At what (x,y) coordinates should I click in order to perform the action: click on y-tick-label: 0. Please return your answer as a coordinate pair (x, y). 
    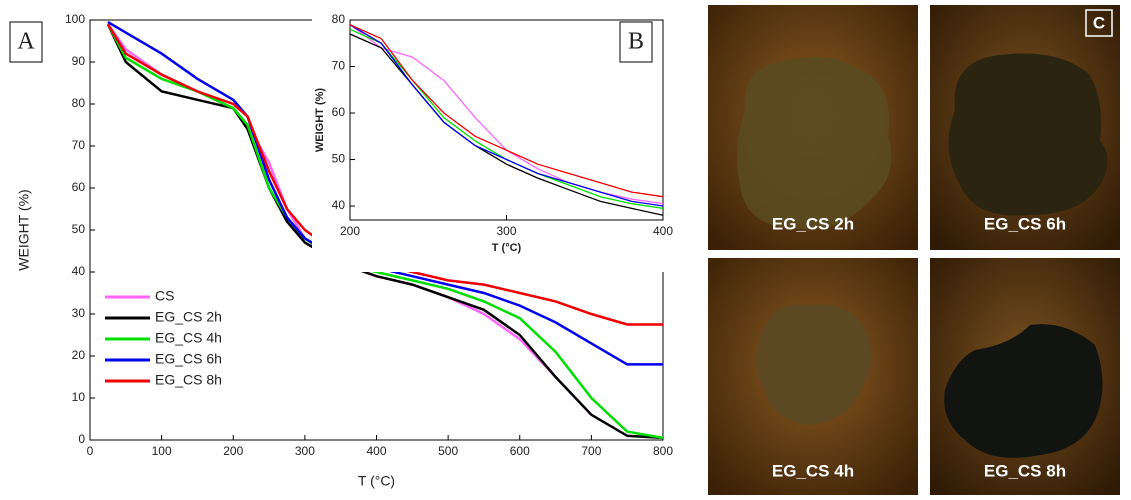
    Looking at the image, I should click on (81, 439).